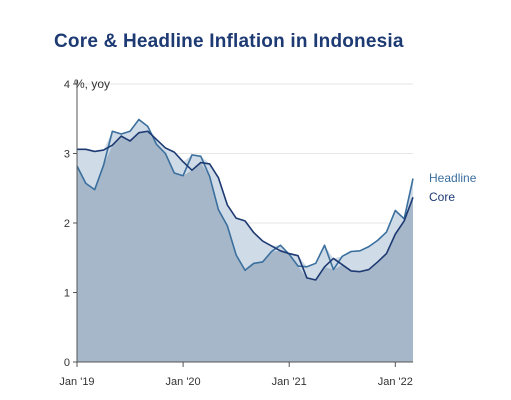  What do you see at coordinates (442, 197) in the screenshot?
I see `legend-core: Core` at bounding box center [442, 197].